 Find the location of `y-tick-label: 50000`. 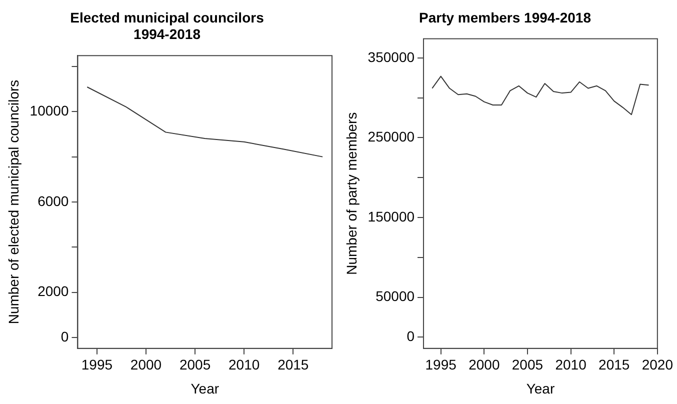

y-tick-label: 50000 is located at coordinates (395, 296).